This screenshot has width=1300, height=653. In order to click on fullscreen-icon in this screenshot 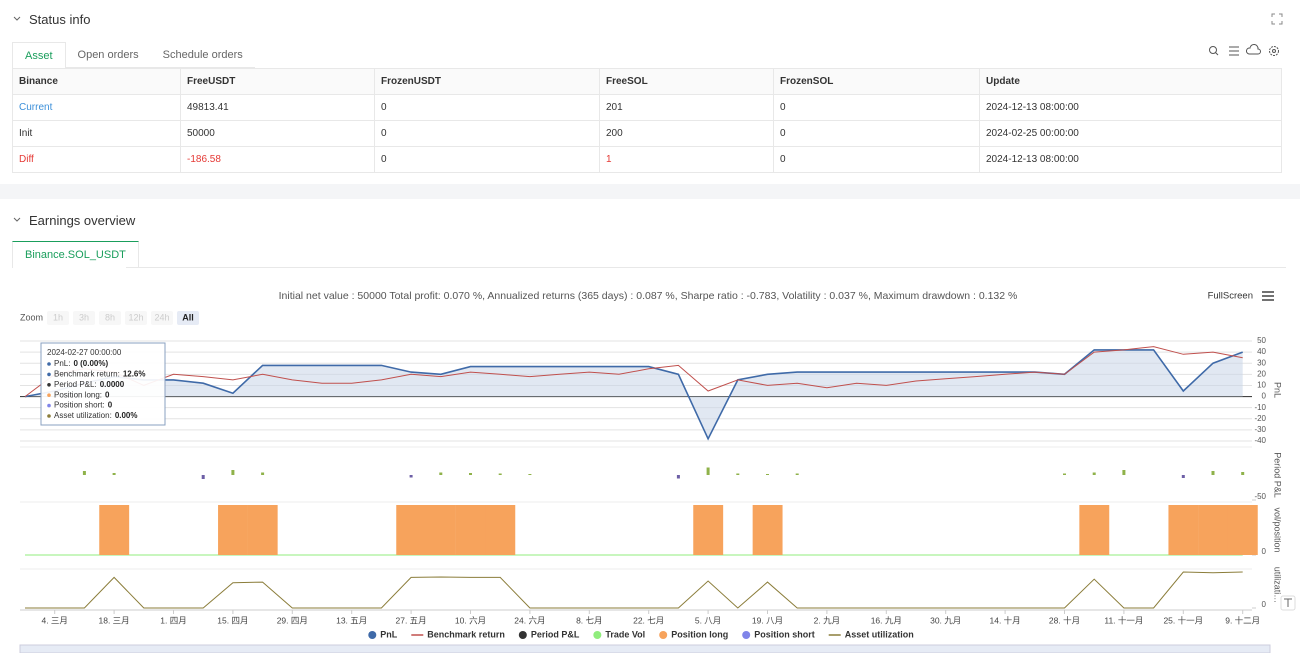, I will do `click(1277, 19)`.